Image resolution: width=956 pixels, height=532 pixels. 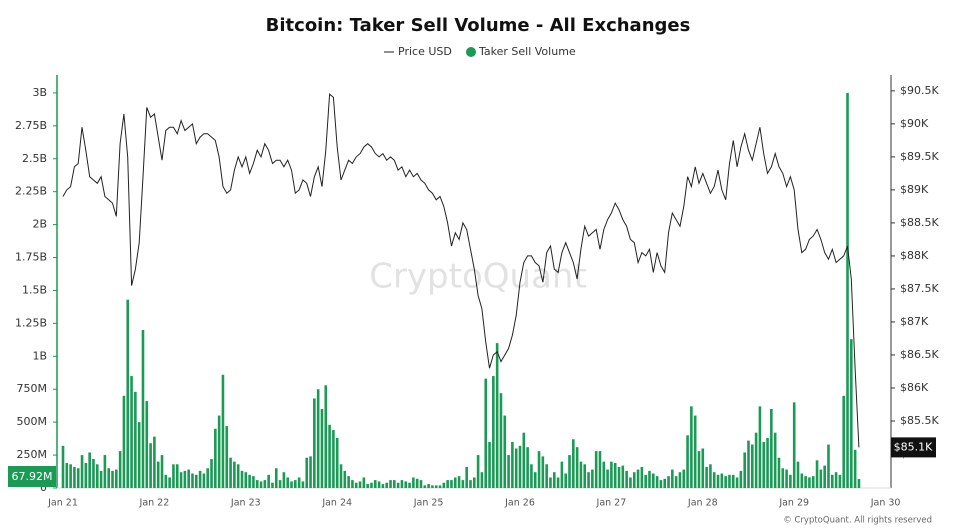 I want to click on x-tick-label: Jan 30, so click(x=885, y=503).